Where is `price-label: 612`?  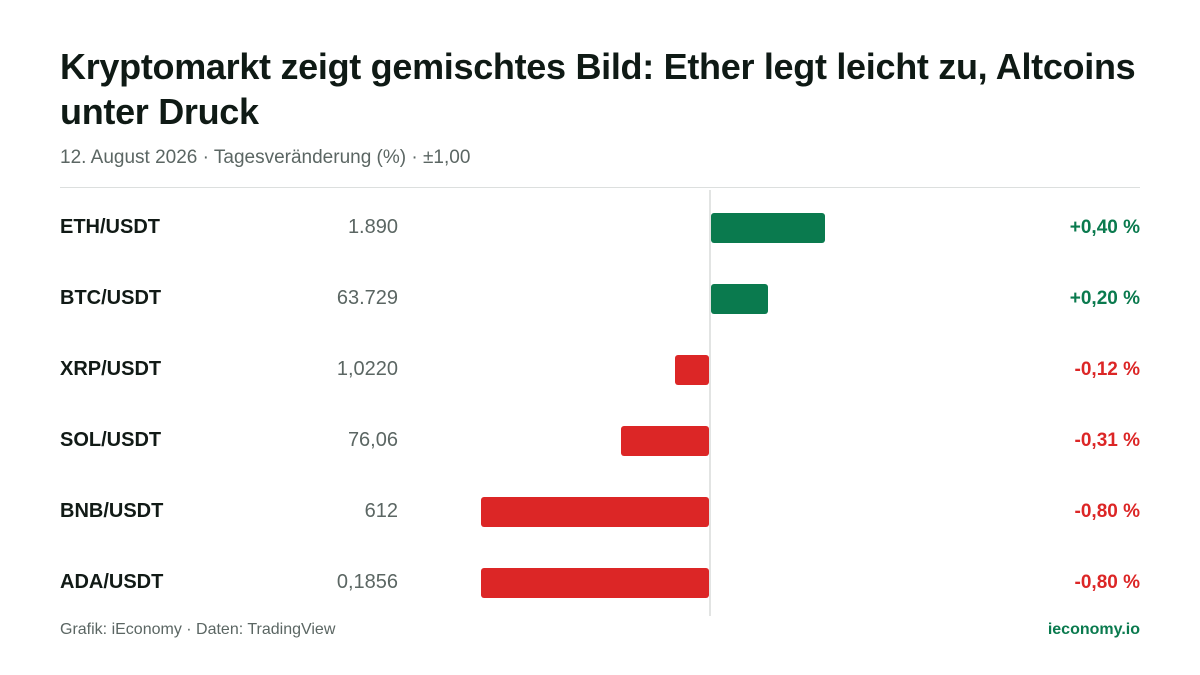 price-label: 612 is located at coordinates (381, 511).